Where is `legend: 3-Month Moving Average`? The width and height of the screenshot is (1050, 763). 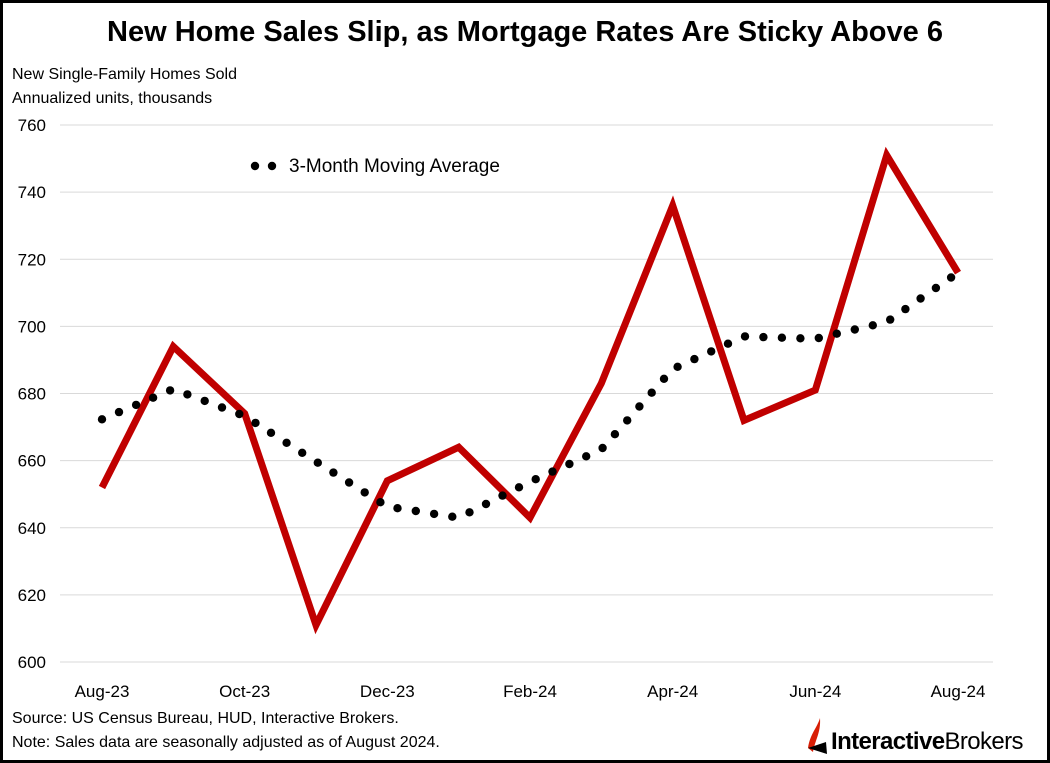
legend: 3-Month Moving Average is located at coordinates (375, 166).